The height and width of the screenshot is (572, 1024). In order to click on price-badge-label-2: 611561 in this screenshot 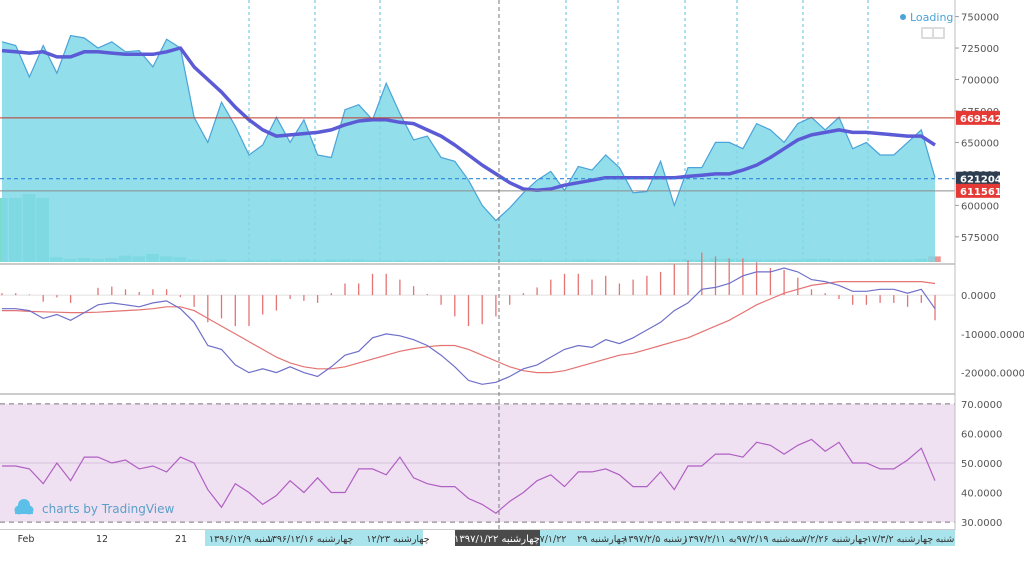, I will do `click(981, 192)`.